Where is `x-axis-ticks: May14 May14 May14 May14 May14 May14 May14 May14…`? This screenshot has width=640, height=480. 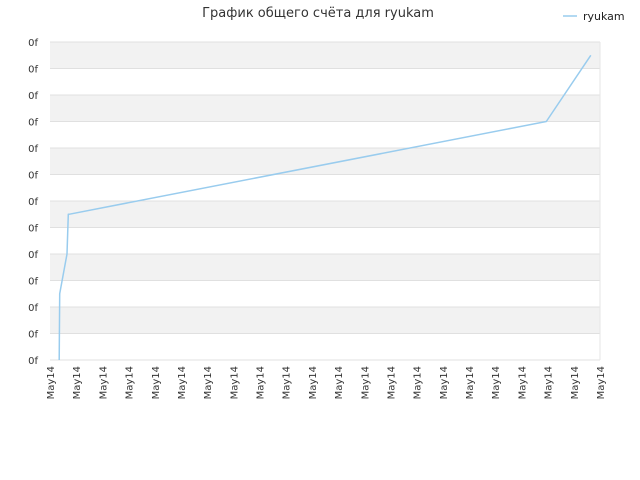 x-axis-ticks: May14 May14 May14 May14 May14 May14 May14 May14… is located at coordinates (326, 382).